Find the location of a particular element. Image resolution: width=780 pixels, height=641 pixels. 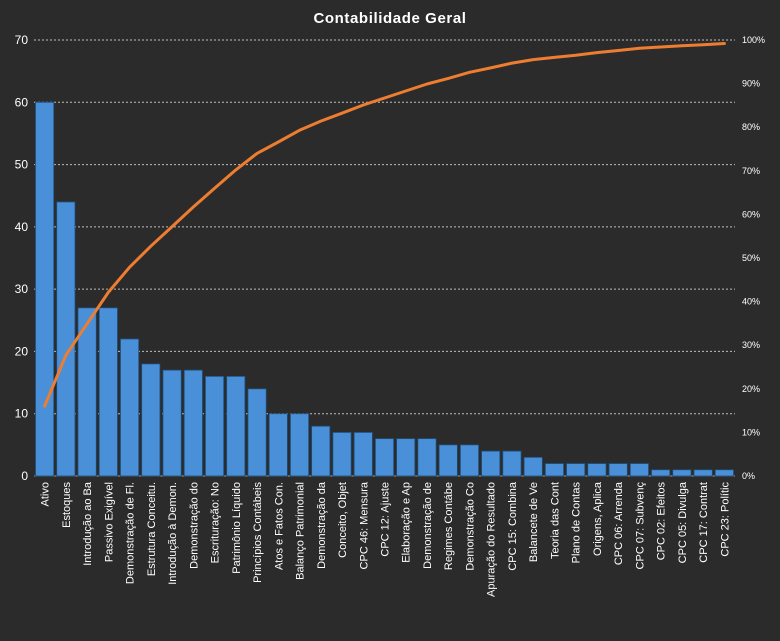

x-tick-label: CPC 12: Ajuste is located at coordinates (386, 519).